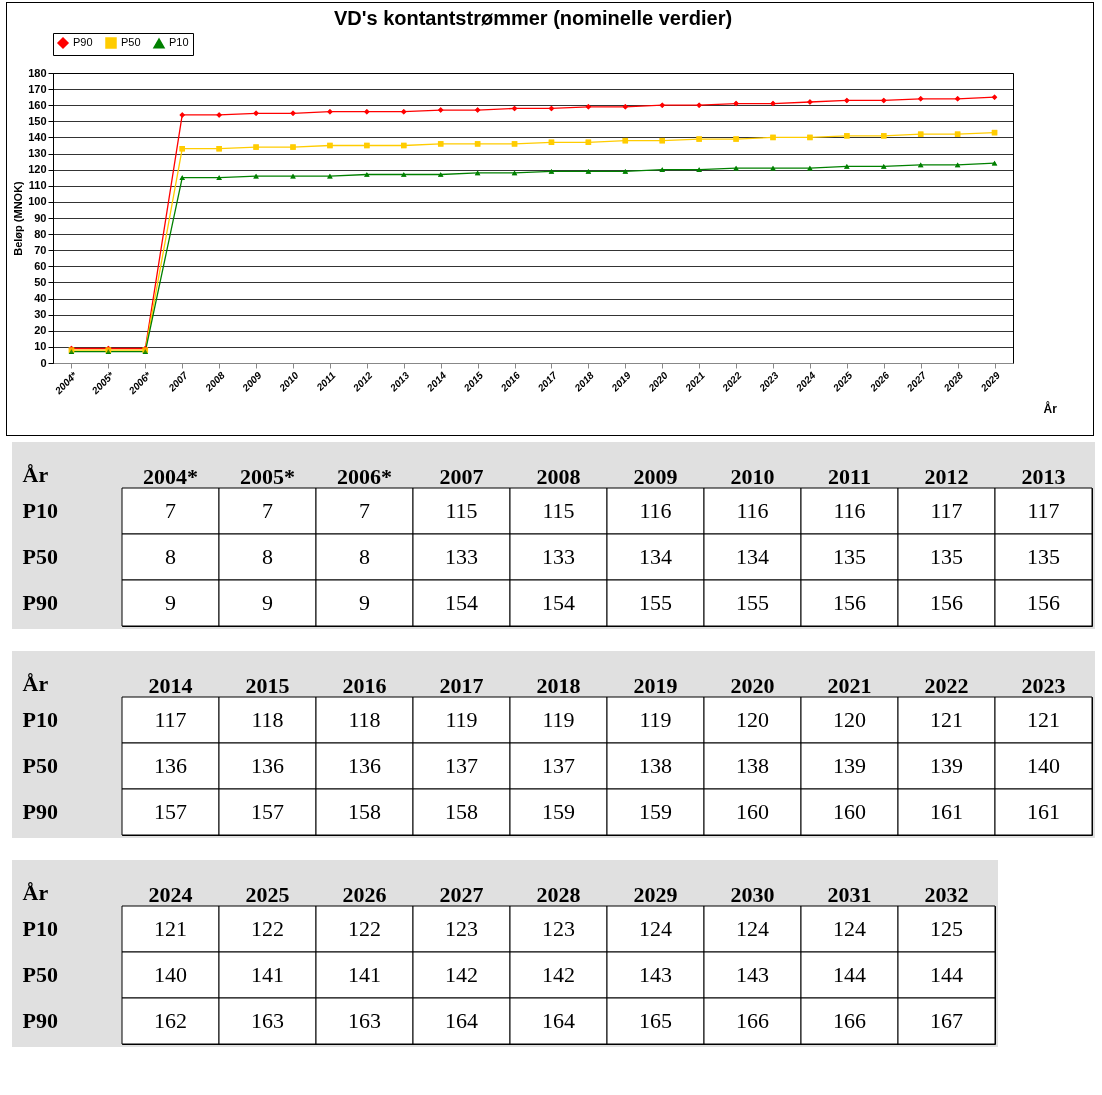 The width and height of the screenshot is (1102, 1095). Describe the element at coordinates (37, 136) in the screenshot. I see `y-tick-label: 140` at that location.